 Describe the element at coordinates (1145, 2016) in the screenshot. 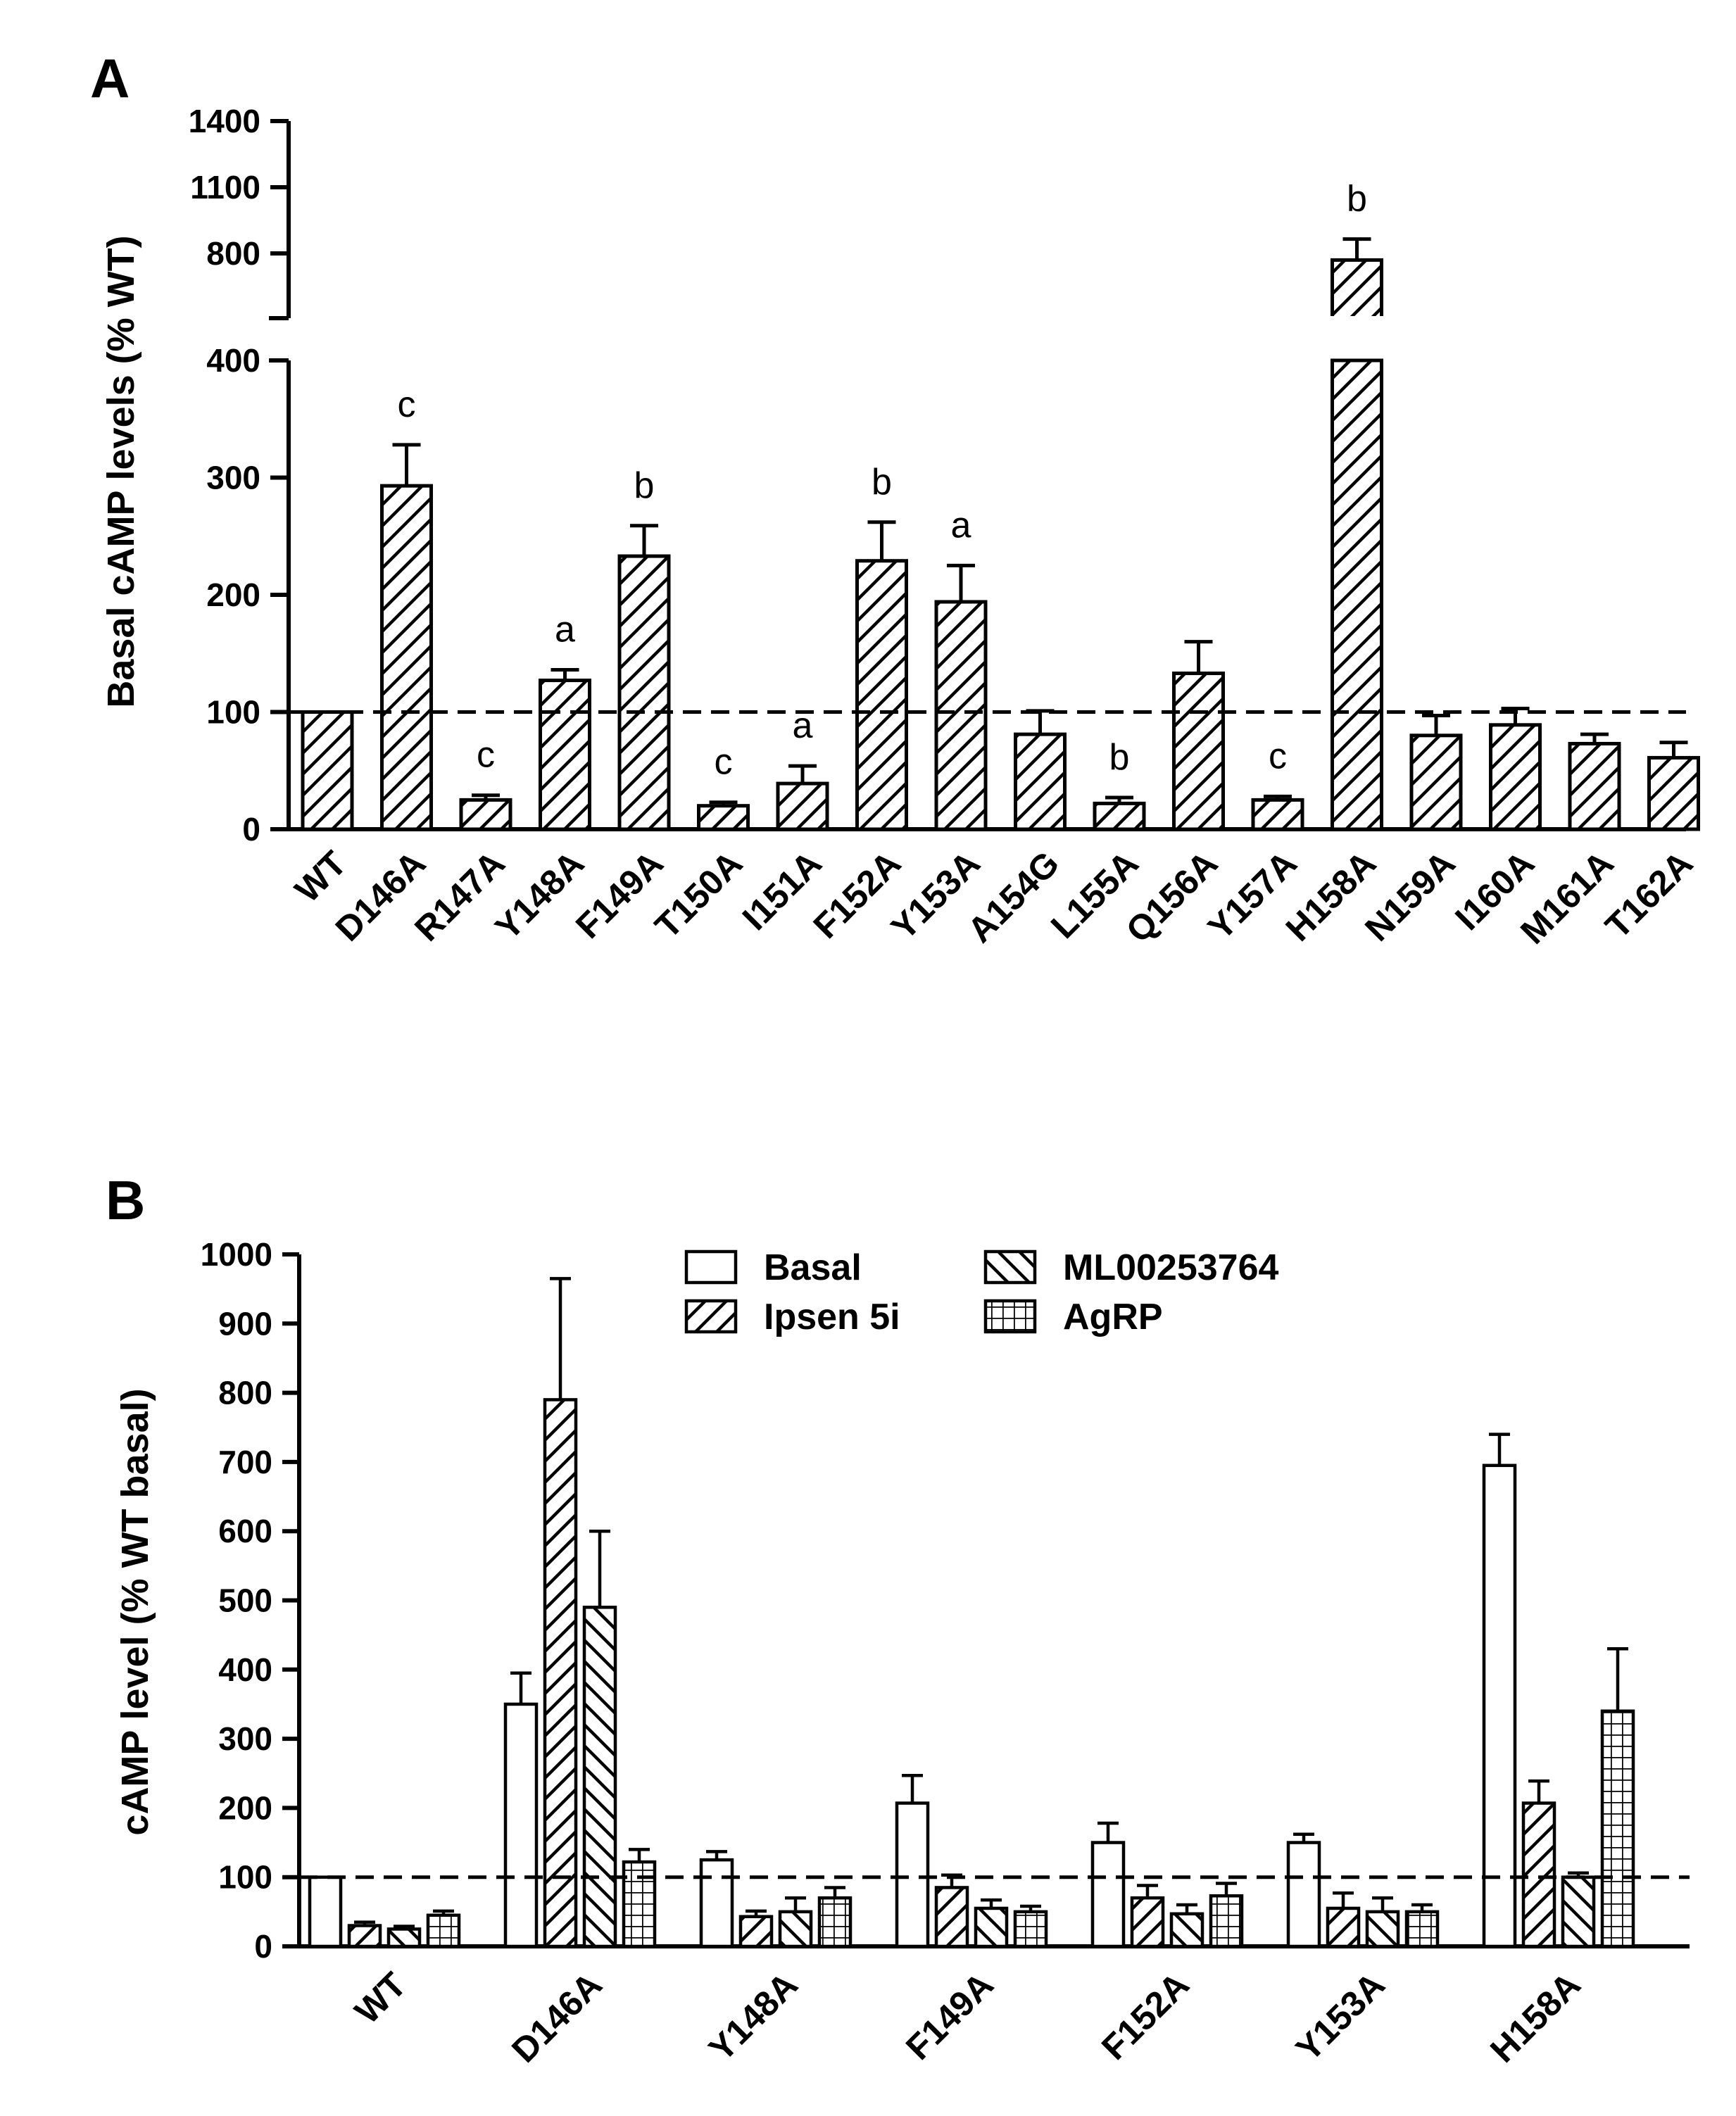

I see `panel-b-category-label: F152A` at that location.